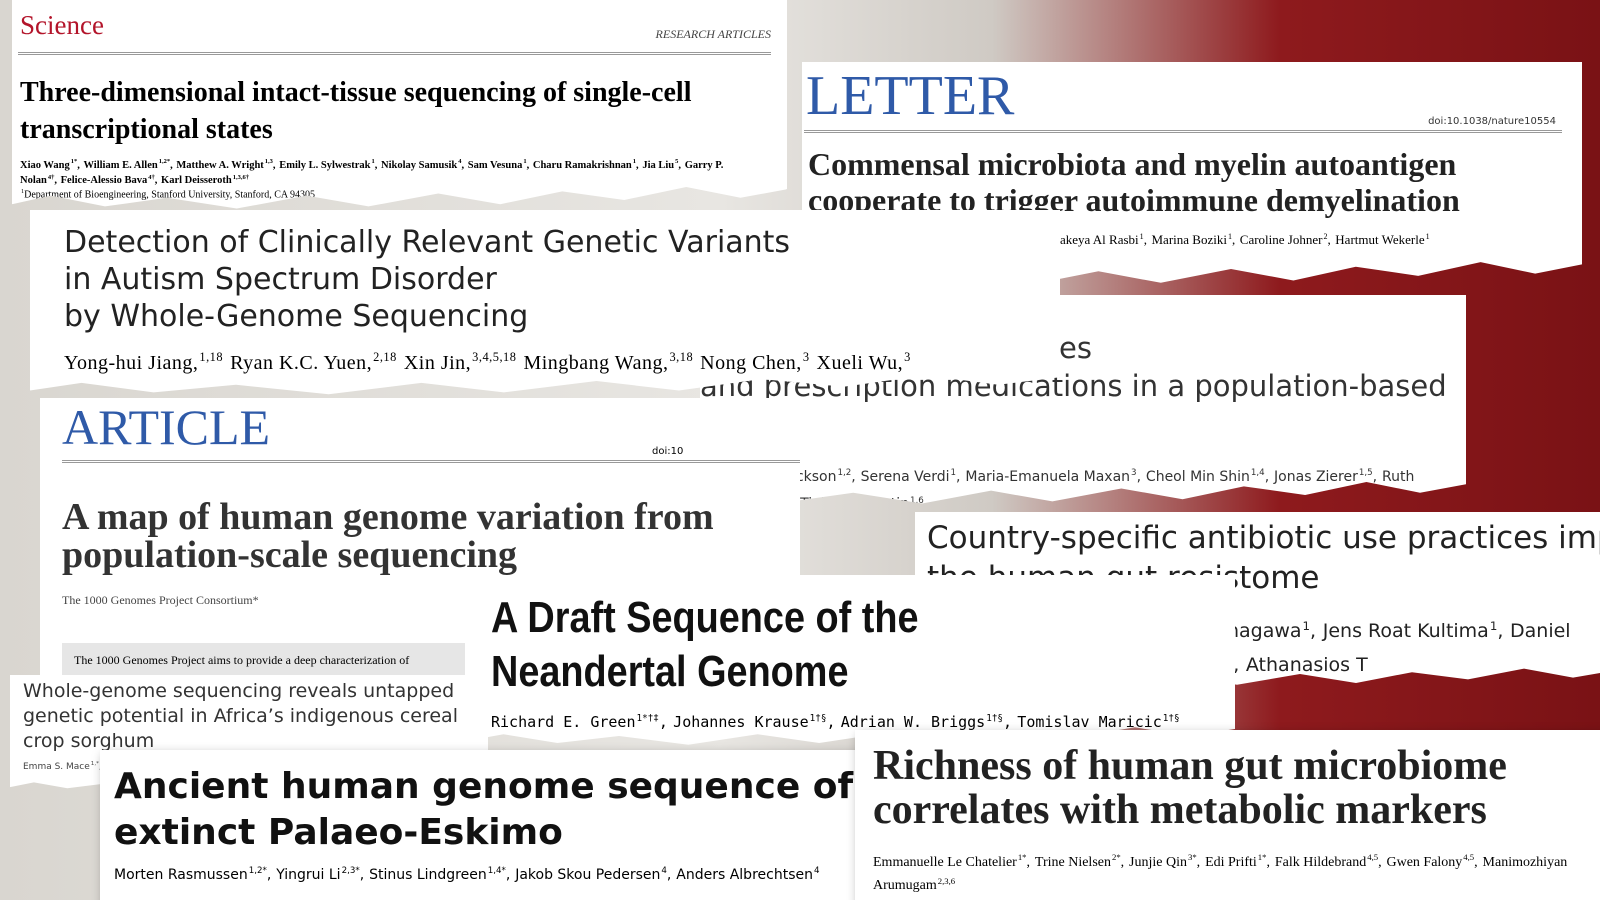 This screenshot has height=900, width=1600. I want to click on author-note: 1*, so click(74, 161).